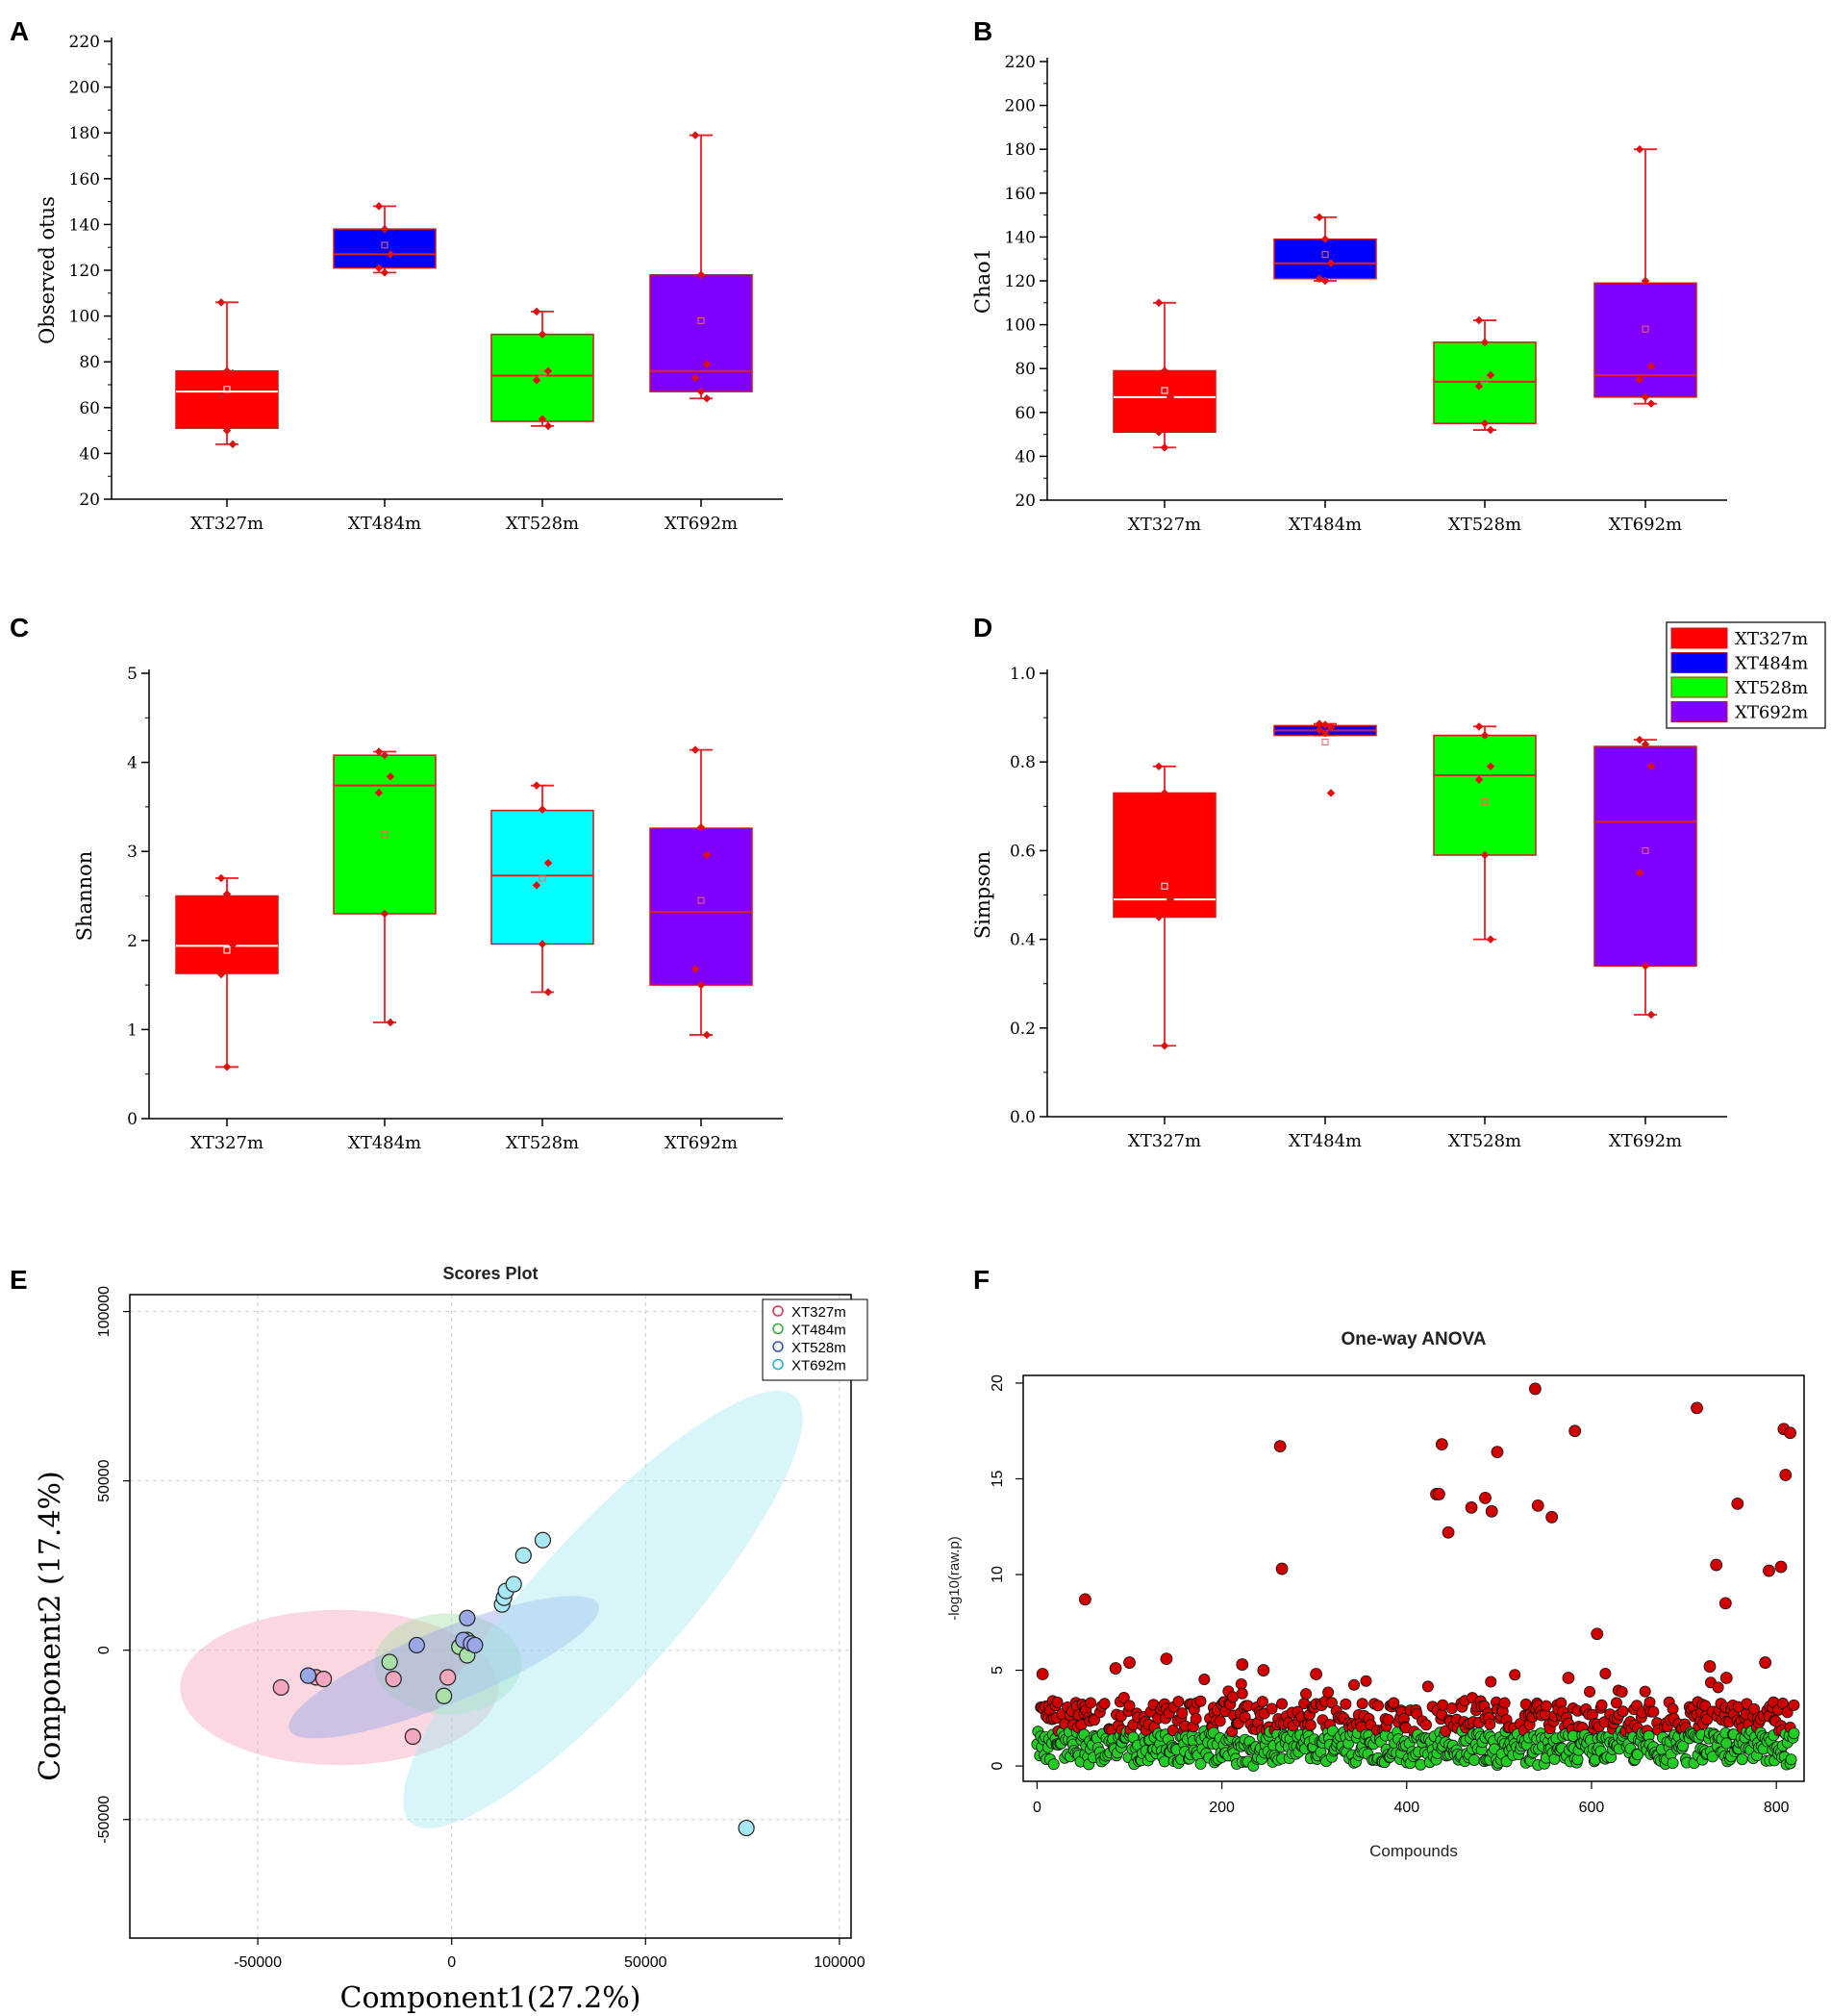  What do you see at coordinates (132, 764) in the screenshot?
I see `y-tick-label: 4` at bounding box center [132, 764].